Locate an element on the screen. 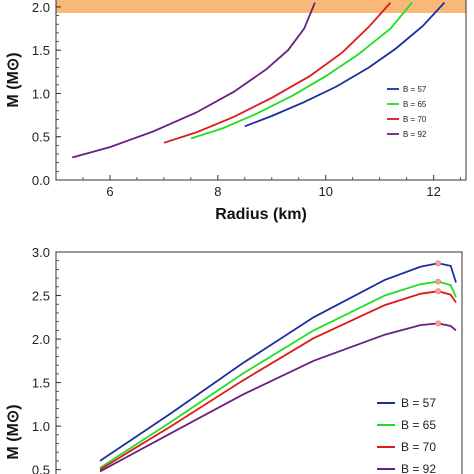  series-line-b65 is located at coordinates (301, 71).